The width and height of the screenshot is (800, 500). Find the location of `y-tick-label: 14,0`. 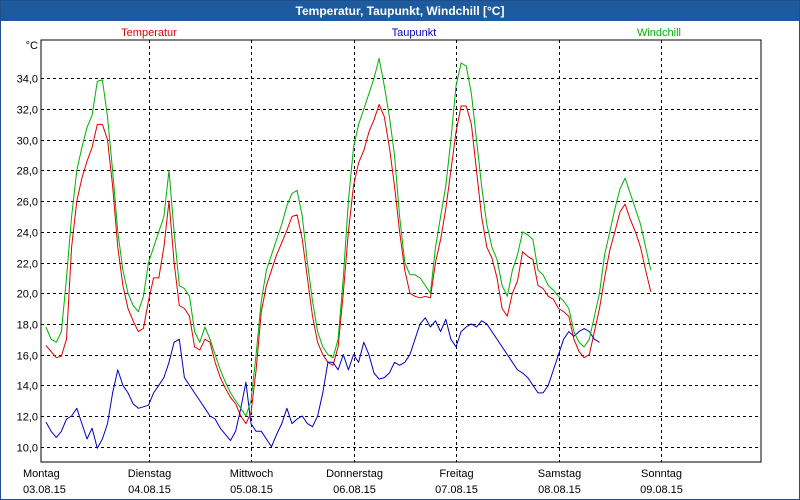

y-tick-label: 14,0 is located at coordinates (27, 387).